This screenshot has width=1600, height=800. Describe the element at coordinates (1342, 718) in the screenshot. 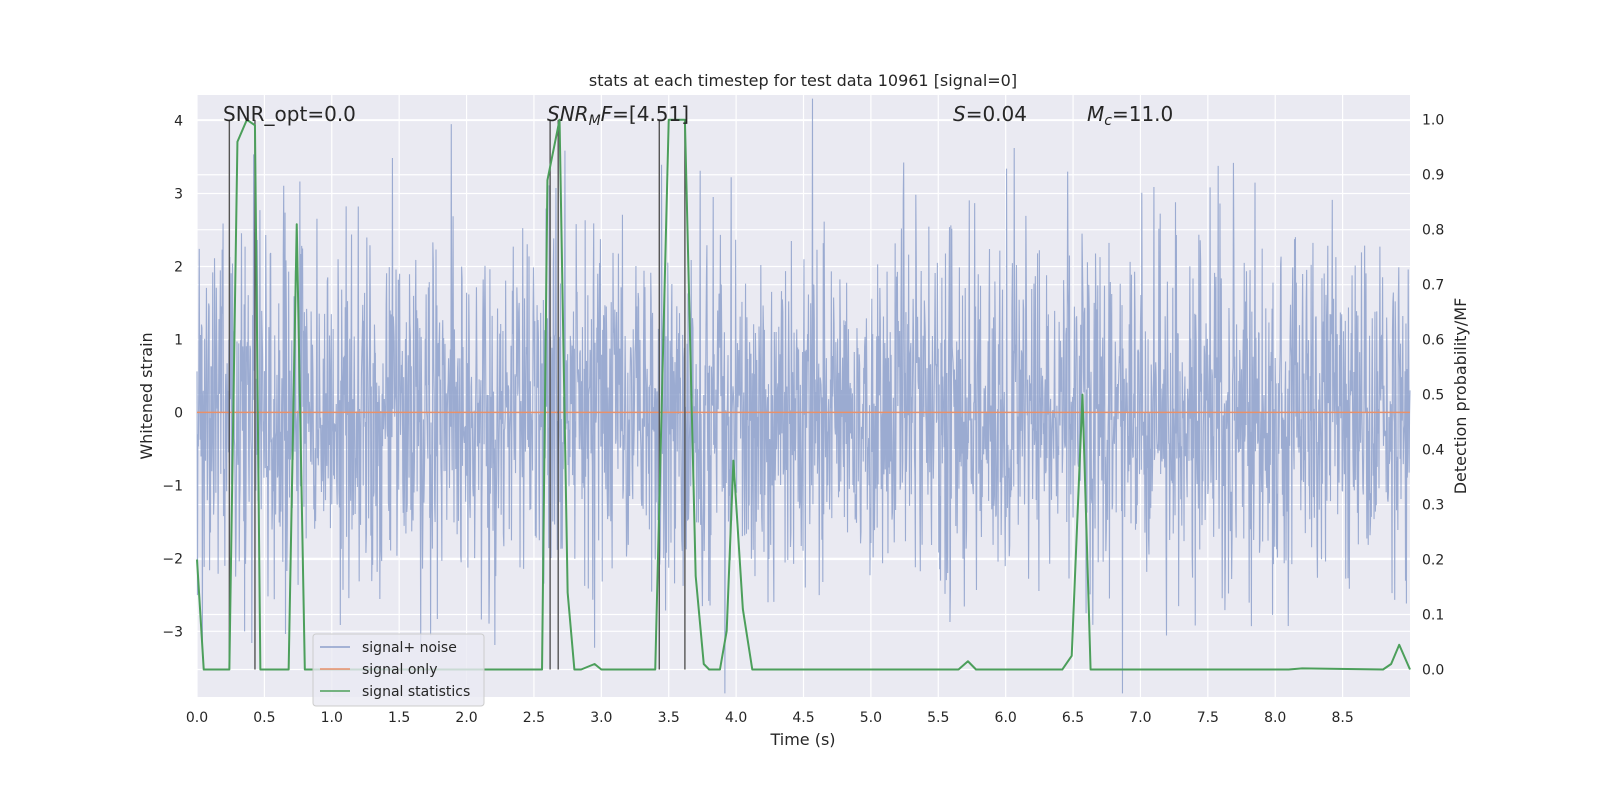

I see `x-tick-label: 8.5` at that location.